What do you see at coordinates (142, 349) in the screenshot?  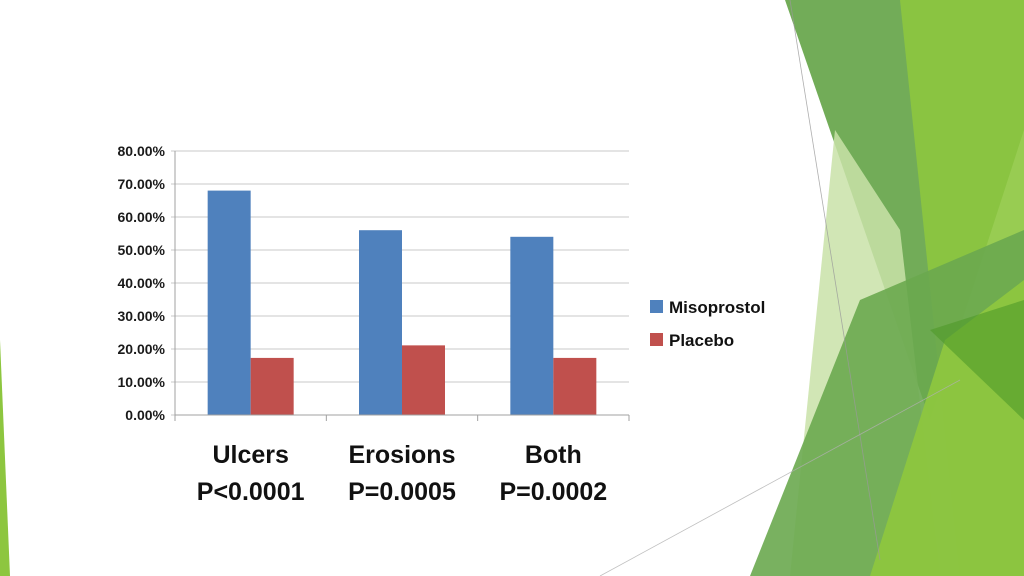 I see `y-tick-label: 20.00%` at bounding box center [142, 349].